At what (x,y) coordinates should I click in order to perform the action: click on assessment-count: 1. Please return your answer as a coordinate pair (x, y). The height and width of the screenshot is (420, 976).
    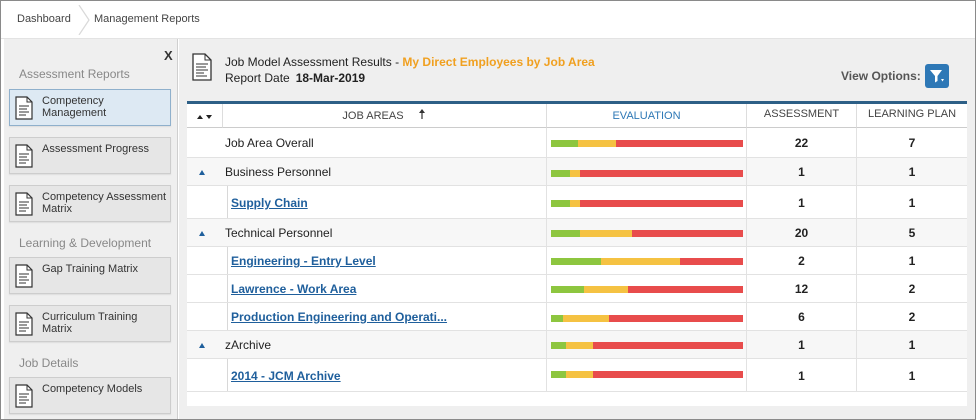
    Looking at the image, I should click on (801, 376).